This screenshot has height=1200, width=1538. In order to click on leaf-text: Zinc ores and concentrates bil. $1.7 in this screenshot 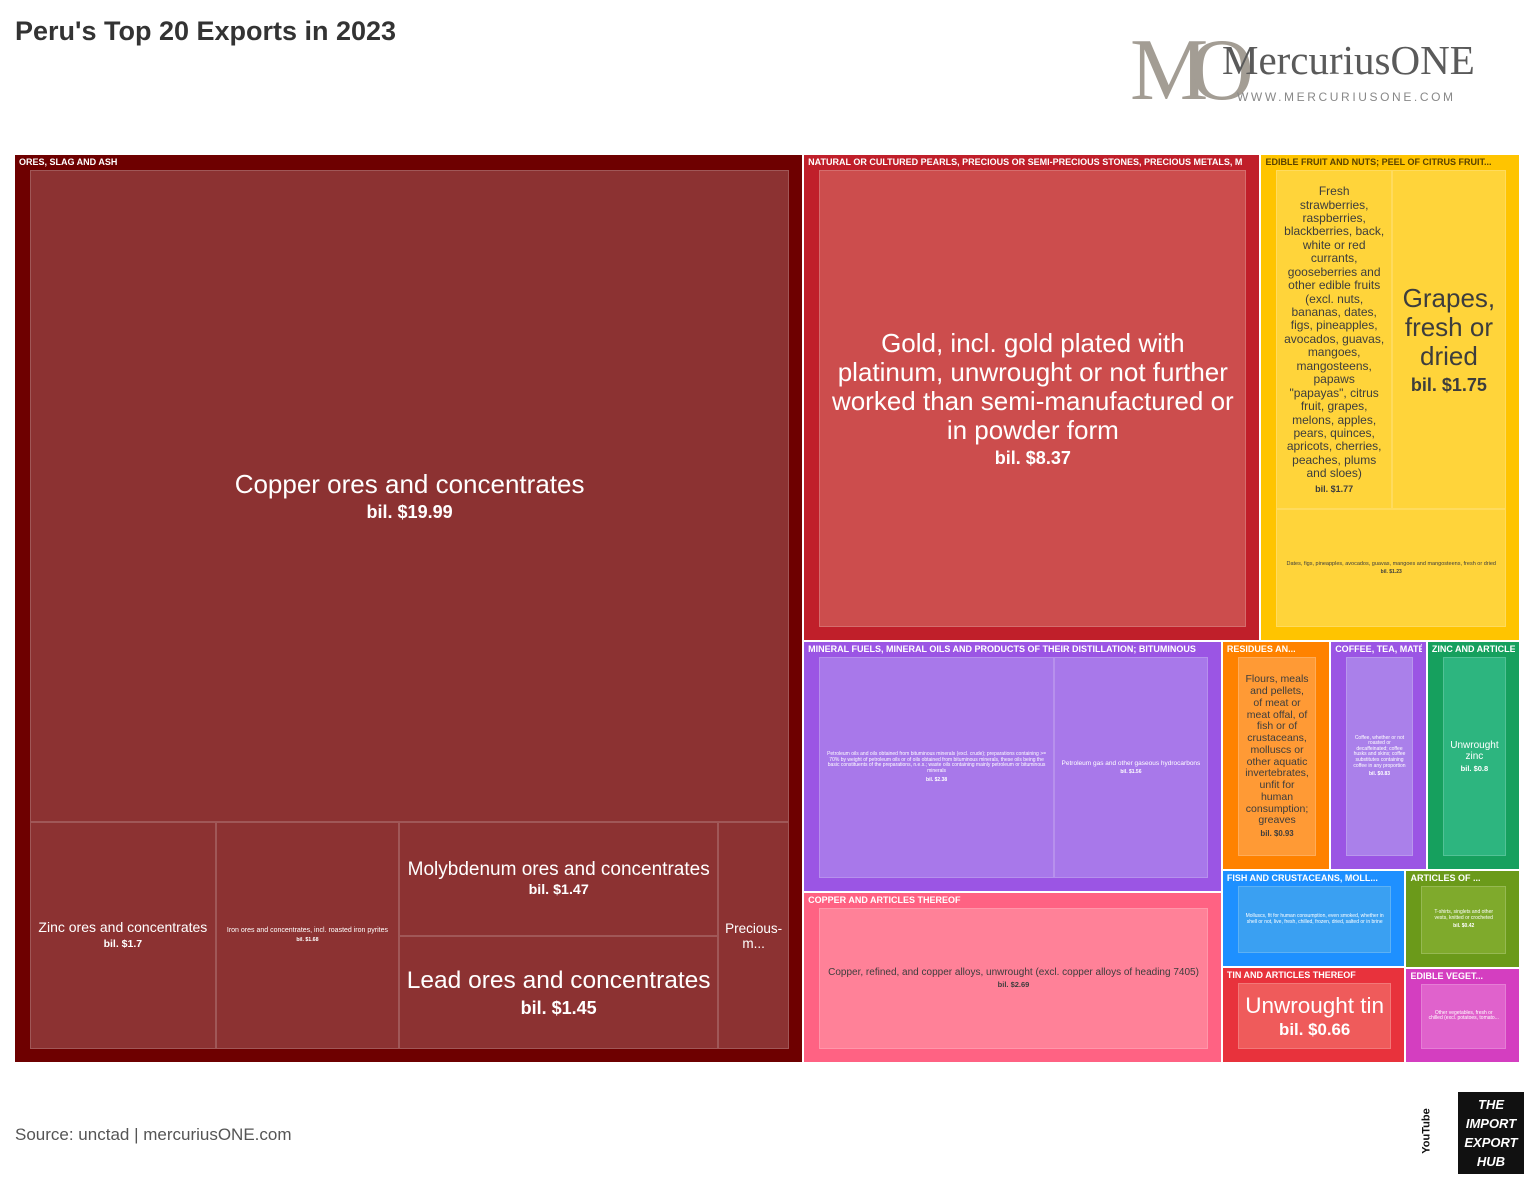, I will do `click(122, 935)`.